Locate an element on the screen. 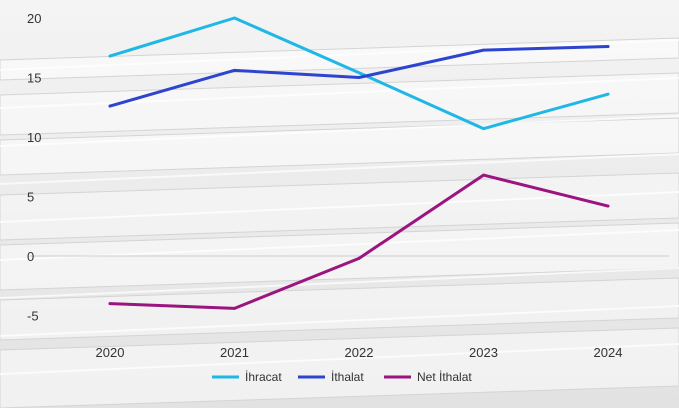  y-tick-label: 15 is located at coordinates (34, 78).